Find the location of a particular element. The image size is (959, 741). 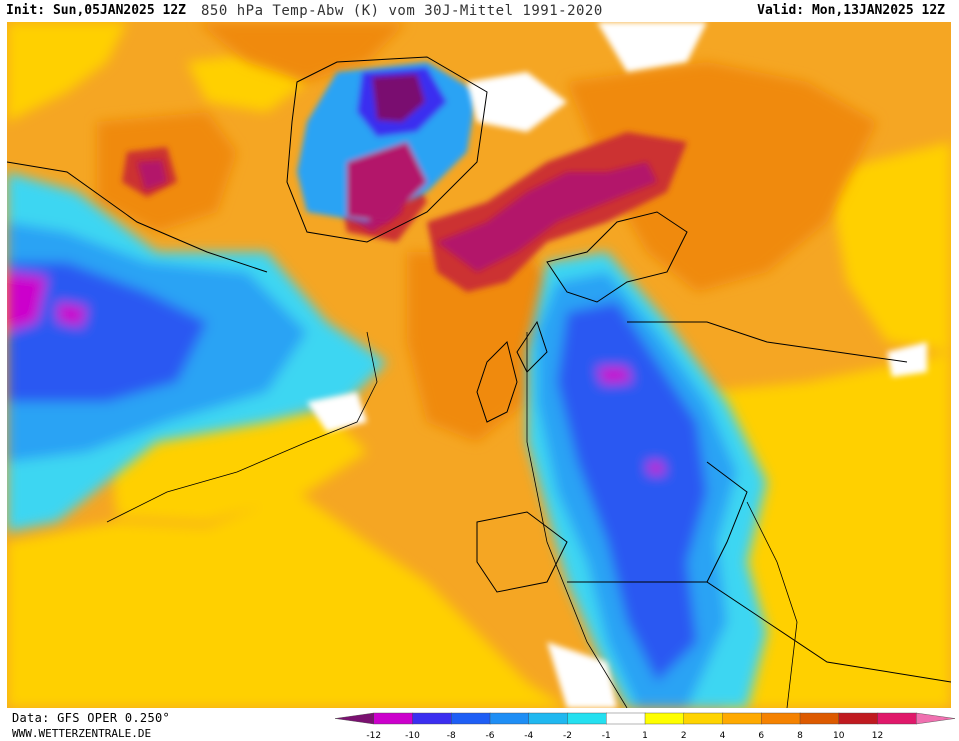

legend-tick-label: -4 is located at coordinates (528, 735).